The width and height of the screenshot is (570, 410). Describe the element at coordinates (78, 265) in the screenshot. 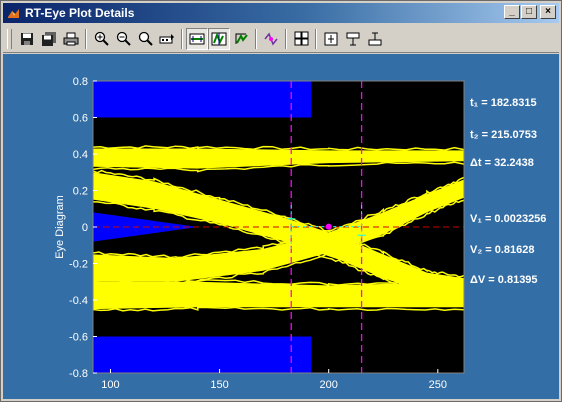

I see `y-tick-label: -0.2` at that location.